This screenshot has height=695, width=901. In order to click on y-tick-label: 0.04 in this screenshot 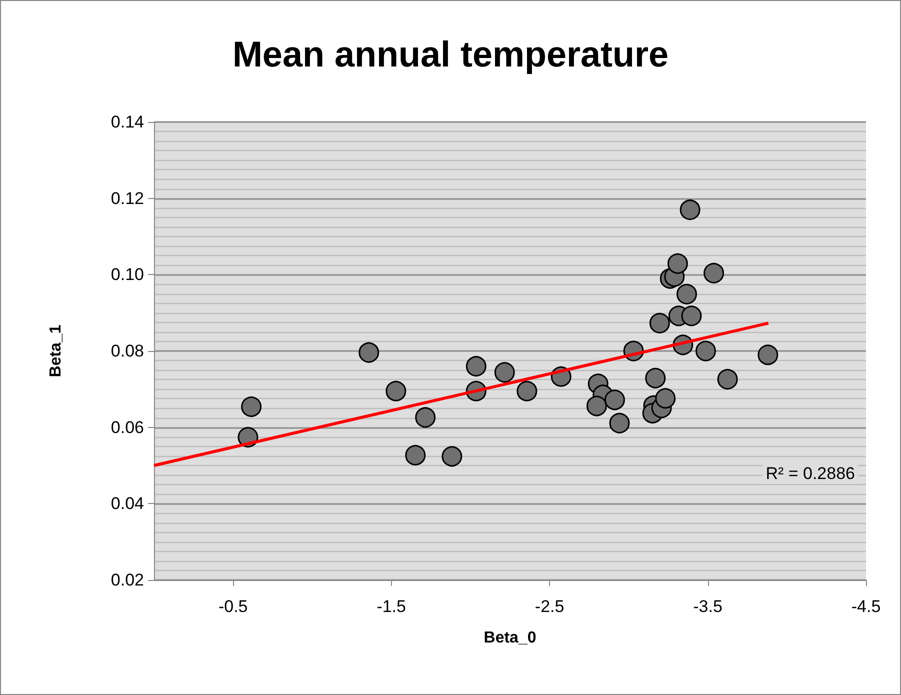, I will do `click(127, 504)`.